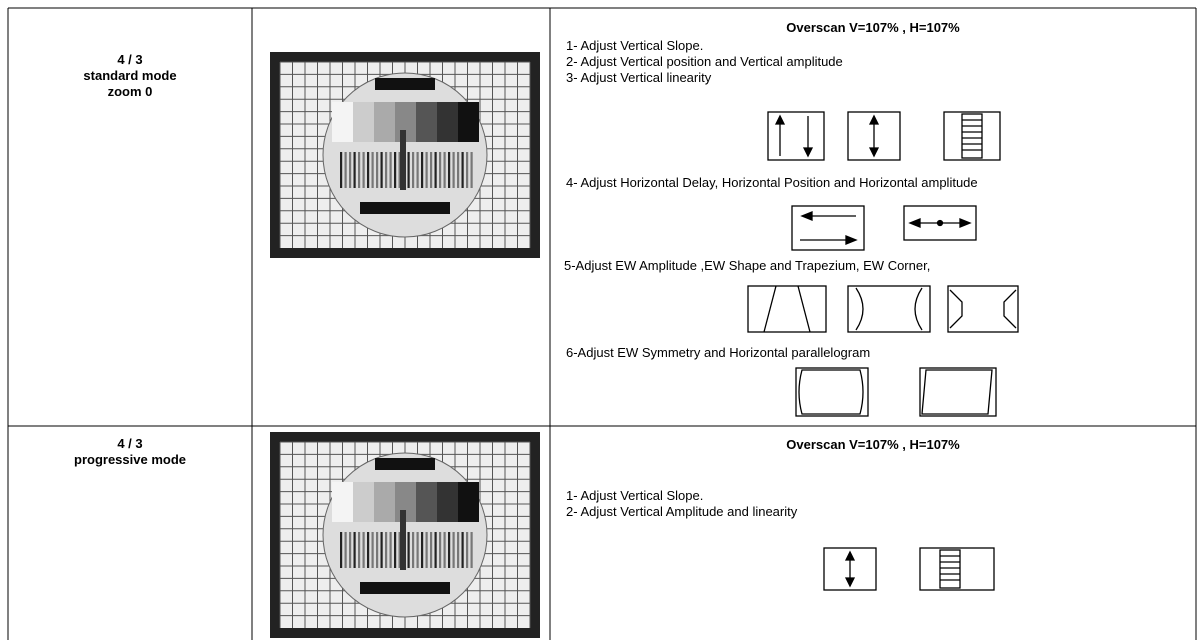 Image resolution: width=1202 pixels, height=640 pixels. What do you see at coordinates (639, 77) in the screenshot?
I see `step: 3- Adjust Vertical linearity` at bounding box center [639, 77].